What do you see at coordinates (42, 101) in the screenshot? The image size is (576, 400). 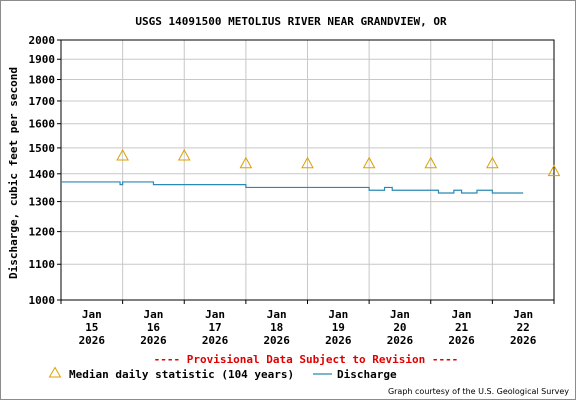 I see `y-tick-label: 1700` at bounding box center [42, 101].